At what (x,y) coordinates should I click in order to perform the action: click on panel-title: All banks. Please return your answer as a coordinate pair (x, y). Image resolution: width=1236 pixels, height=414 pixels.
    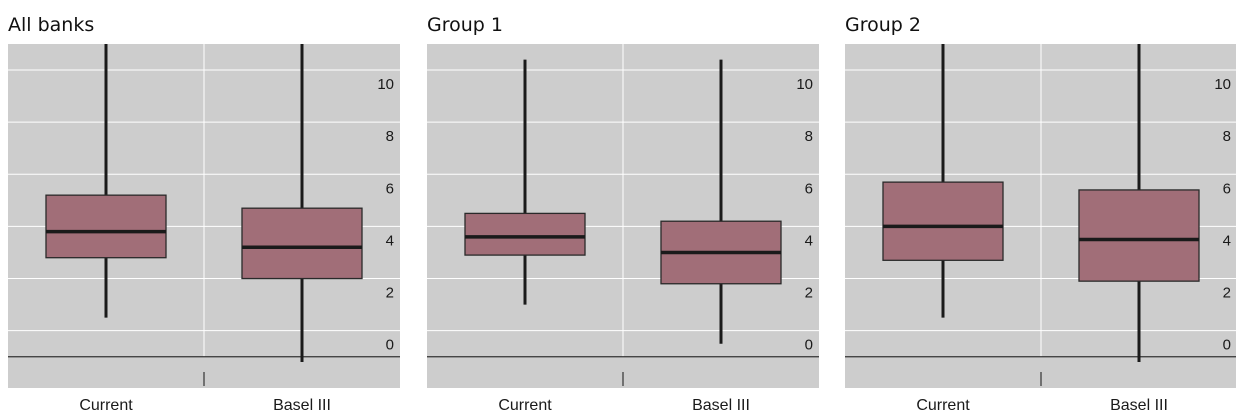
    Looking at the image, I should click on (51, 25).